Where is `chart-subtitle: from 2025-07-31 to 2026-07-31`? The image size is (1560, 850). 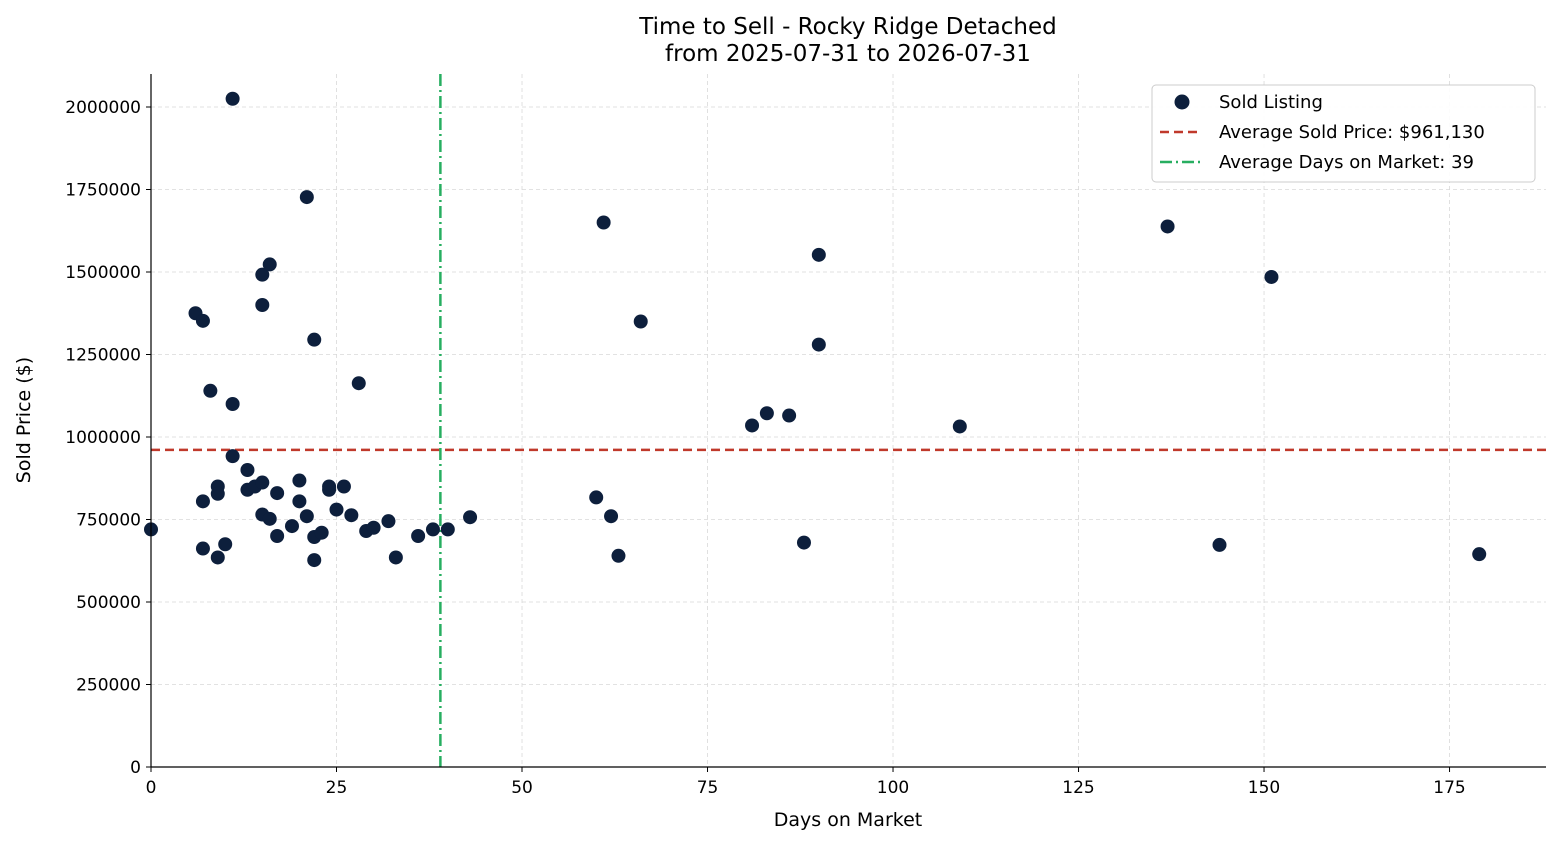 chart-subtitle: from 2025-07-31 to 2026-07-31 is located at coordinates (848, 54).